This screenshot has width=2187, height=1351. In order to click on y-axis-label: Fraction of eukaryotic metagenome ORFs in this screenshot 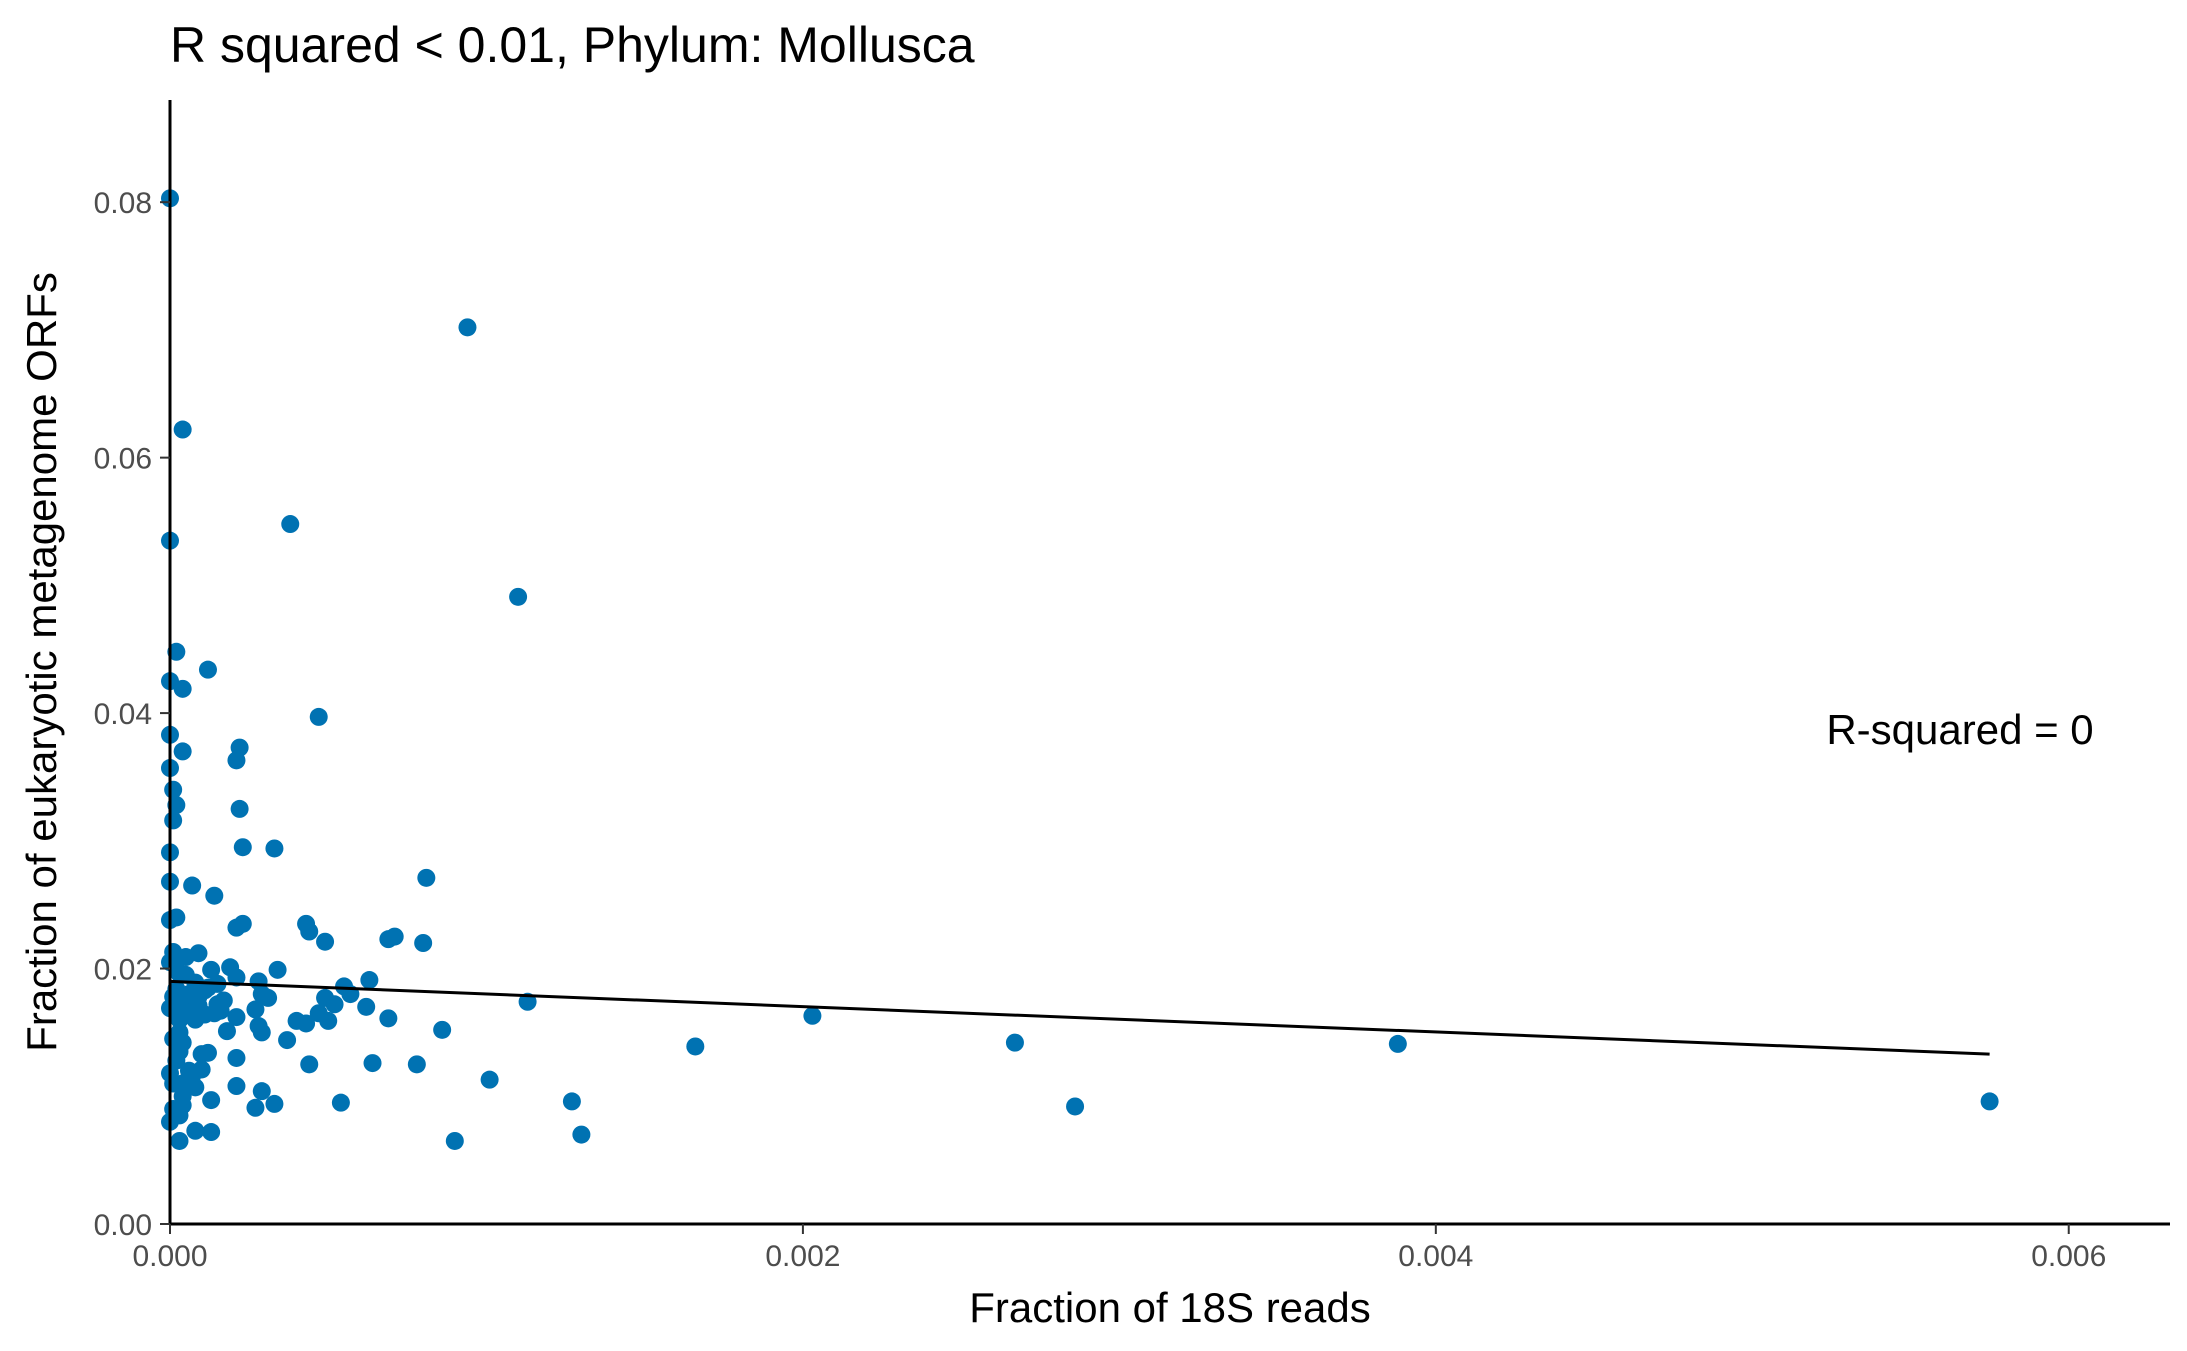, I will do `click(41, 662)`.